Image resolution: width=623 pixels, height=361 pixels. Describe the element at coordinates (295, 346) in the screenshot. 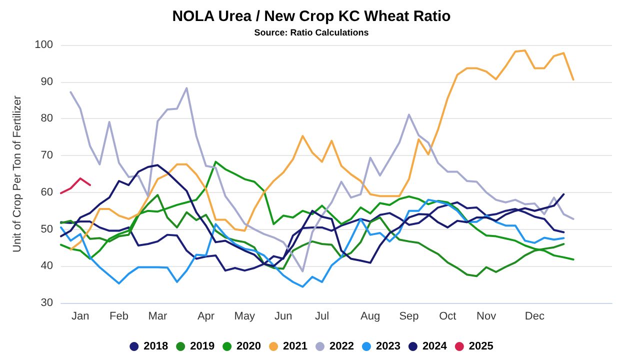

I see `legend-label: 2021` at that location.